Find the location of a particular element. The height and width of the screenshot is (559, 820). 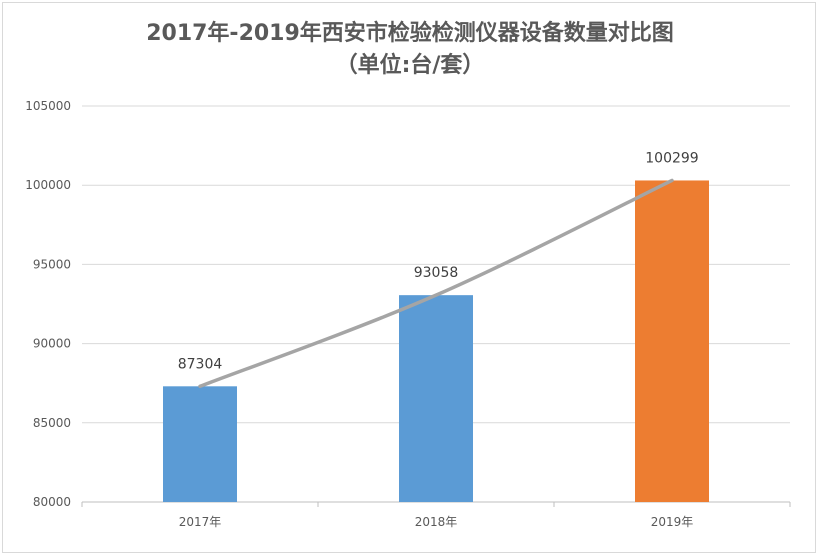

y-tick-label: 95000 is located at coordinates (52, 264).